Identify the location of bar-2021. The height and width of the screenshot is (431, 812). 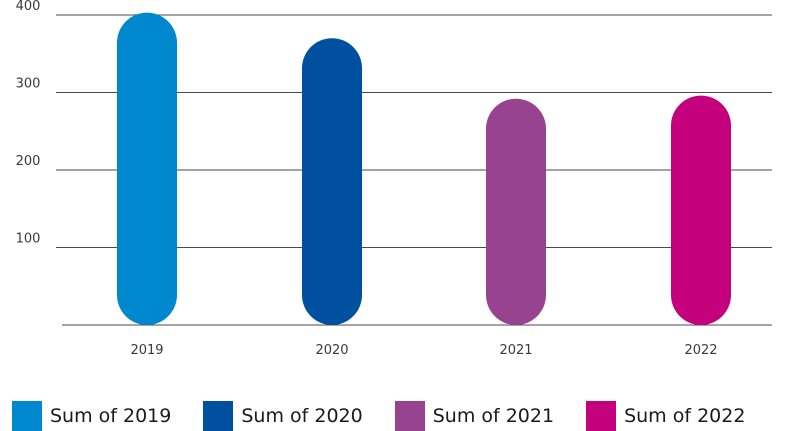
(516, 211).